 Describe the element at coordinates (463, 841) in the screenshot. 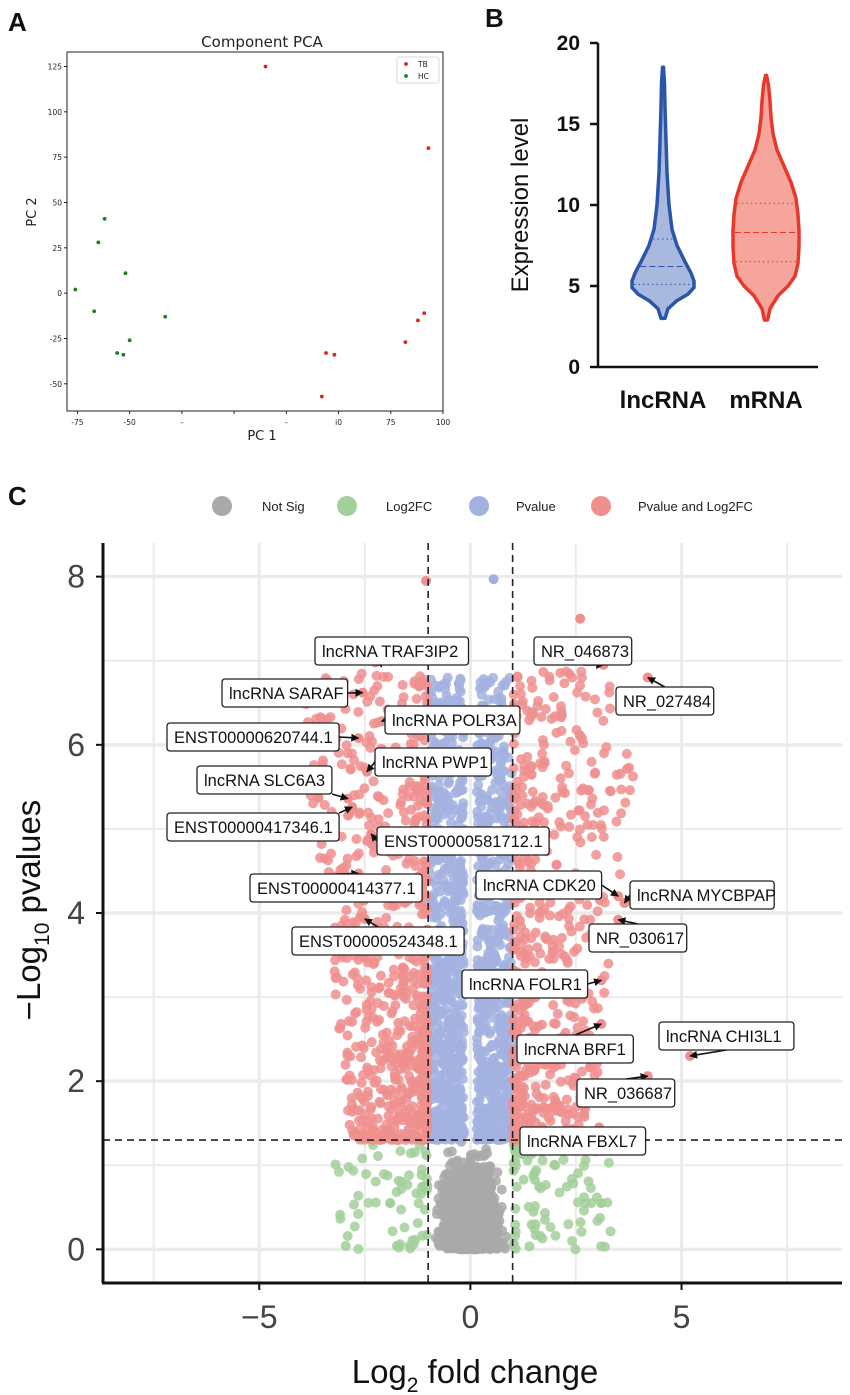

I see `gene-label: ENST00000581712.1` at that location.